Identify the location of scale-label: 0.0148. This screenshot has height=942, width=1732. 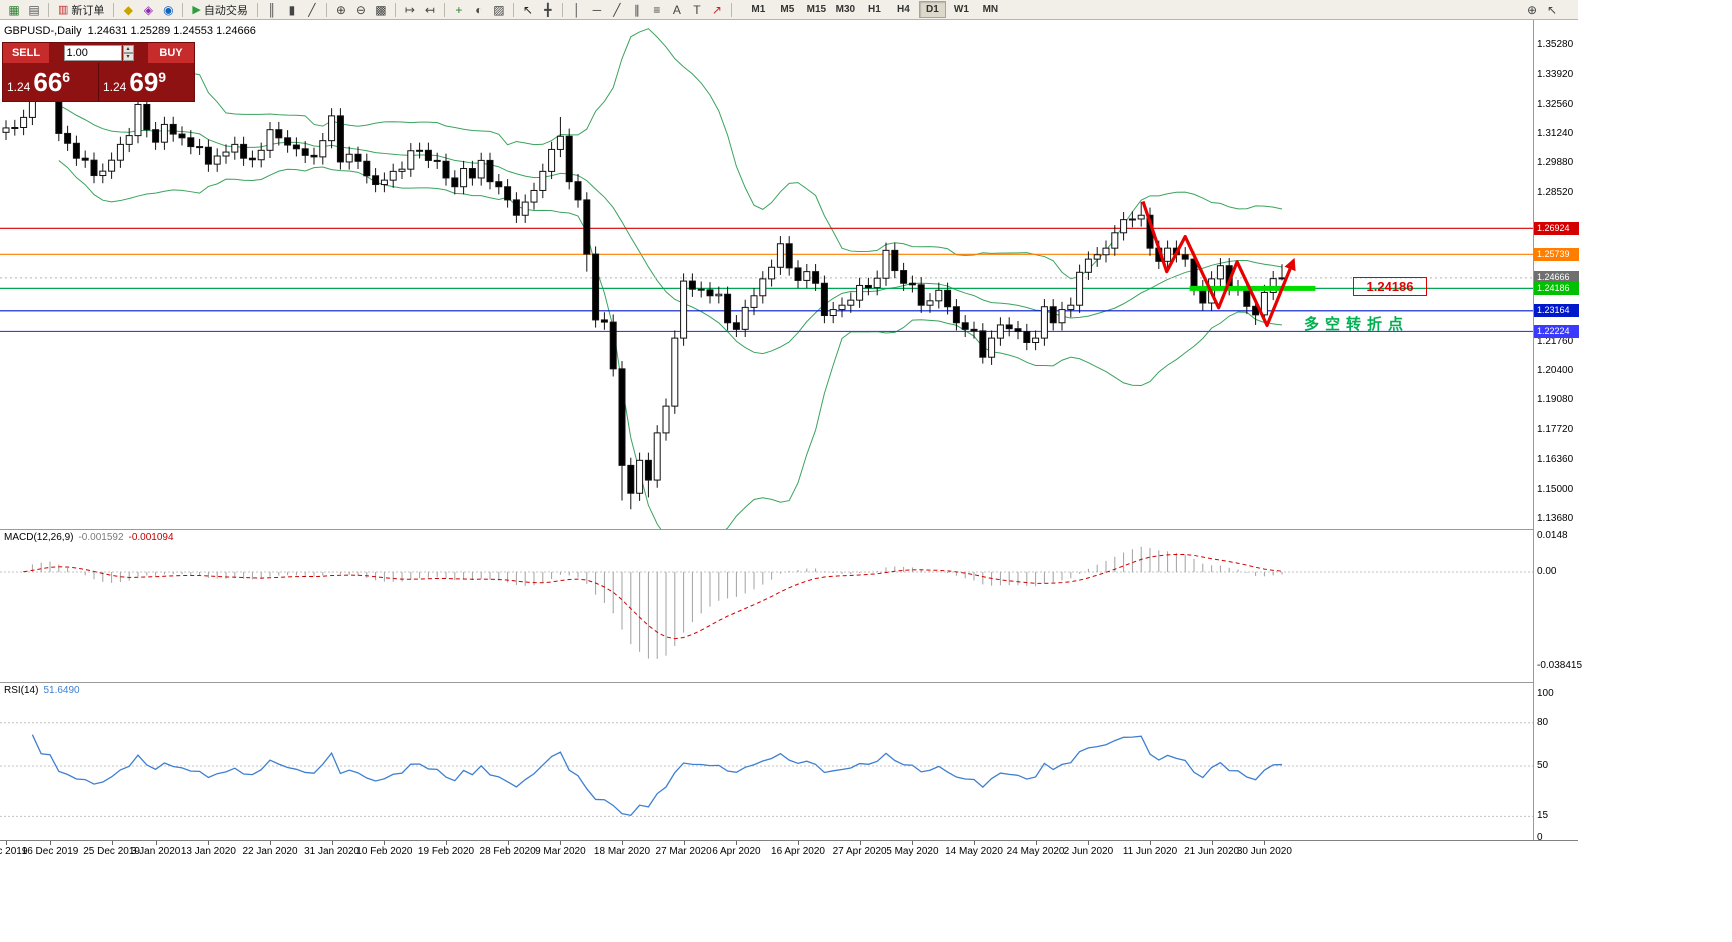
(1552, 535).